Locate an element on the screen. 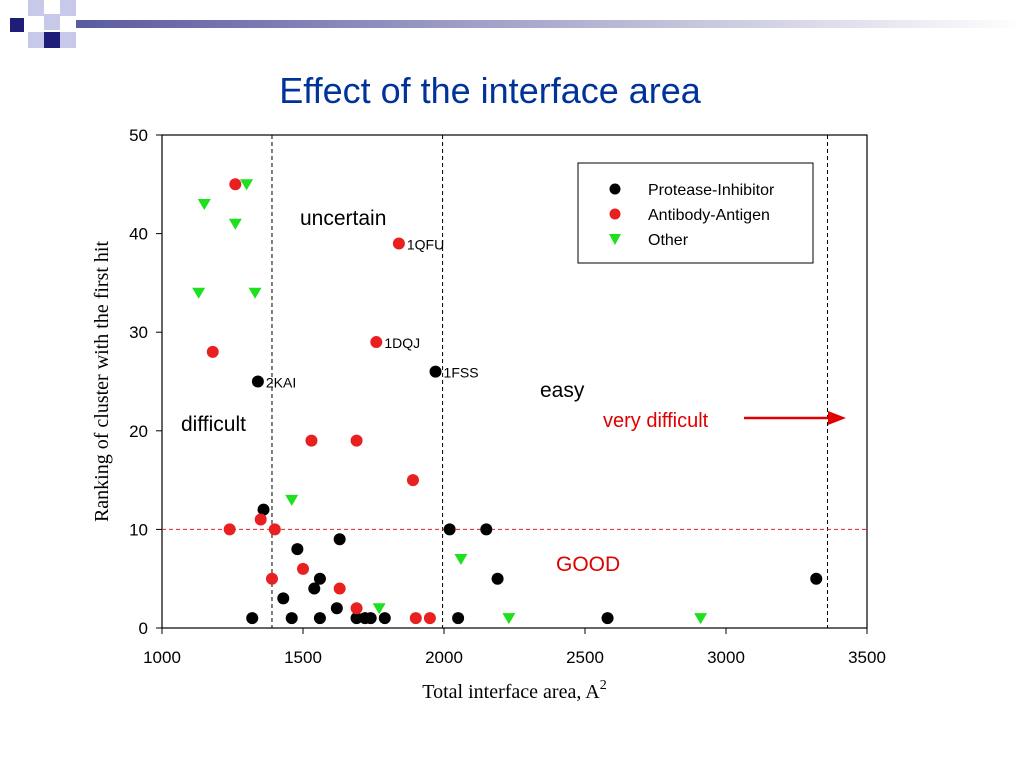  legend-label: Protease-Inhibitor is located at coordinates (711, 190).